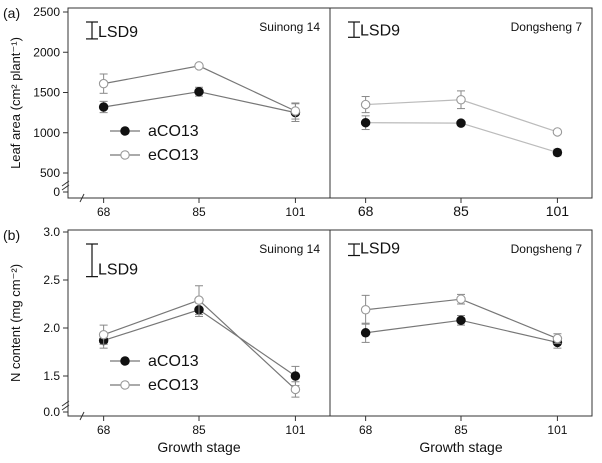  What do you see at coordinates (15, 103) in the screenshot?
I see `y-axis-label: Leaf area (cm² plant⁻¹)` at bounding box center [15, 103].